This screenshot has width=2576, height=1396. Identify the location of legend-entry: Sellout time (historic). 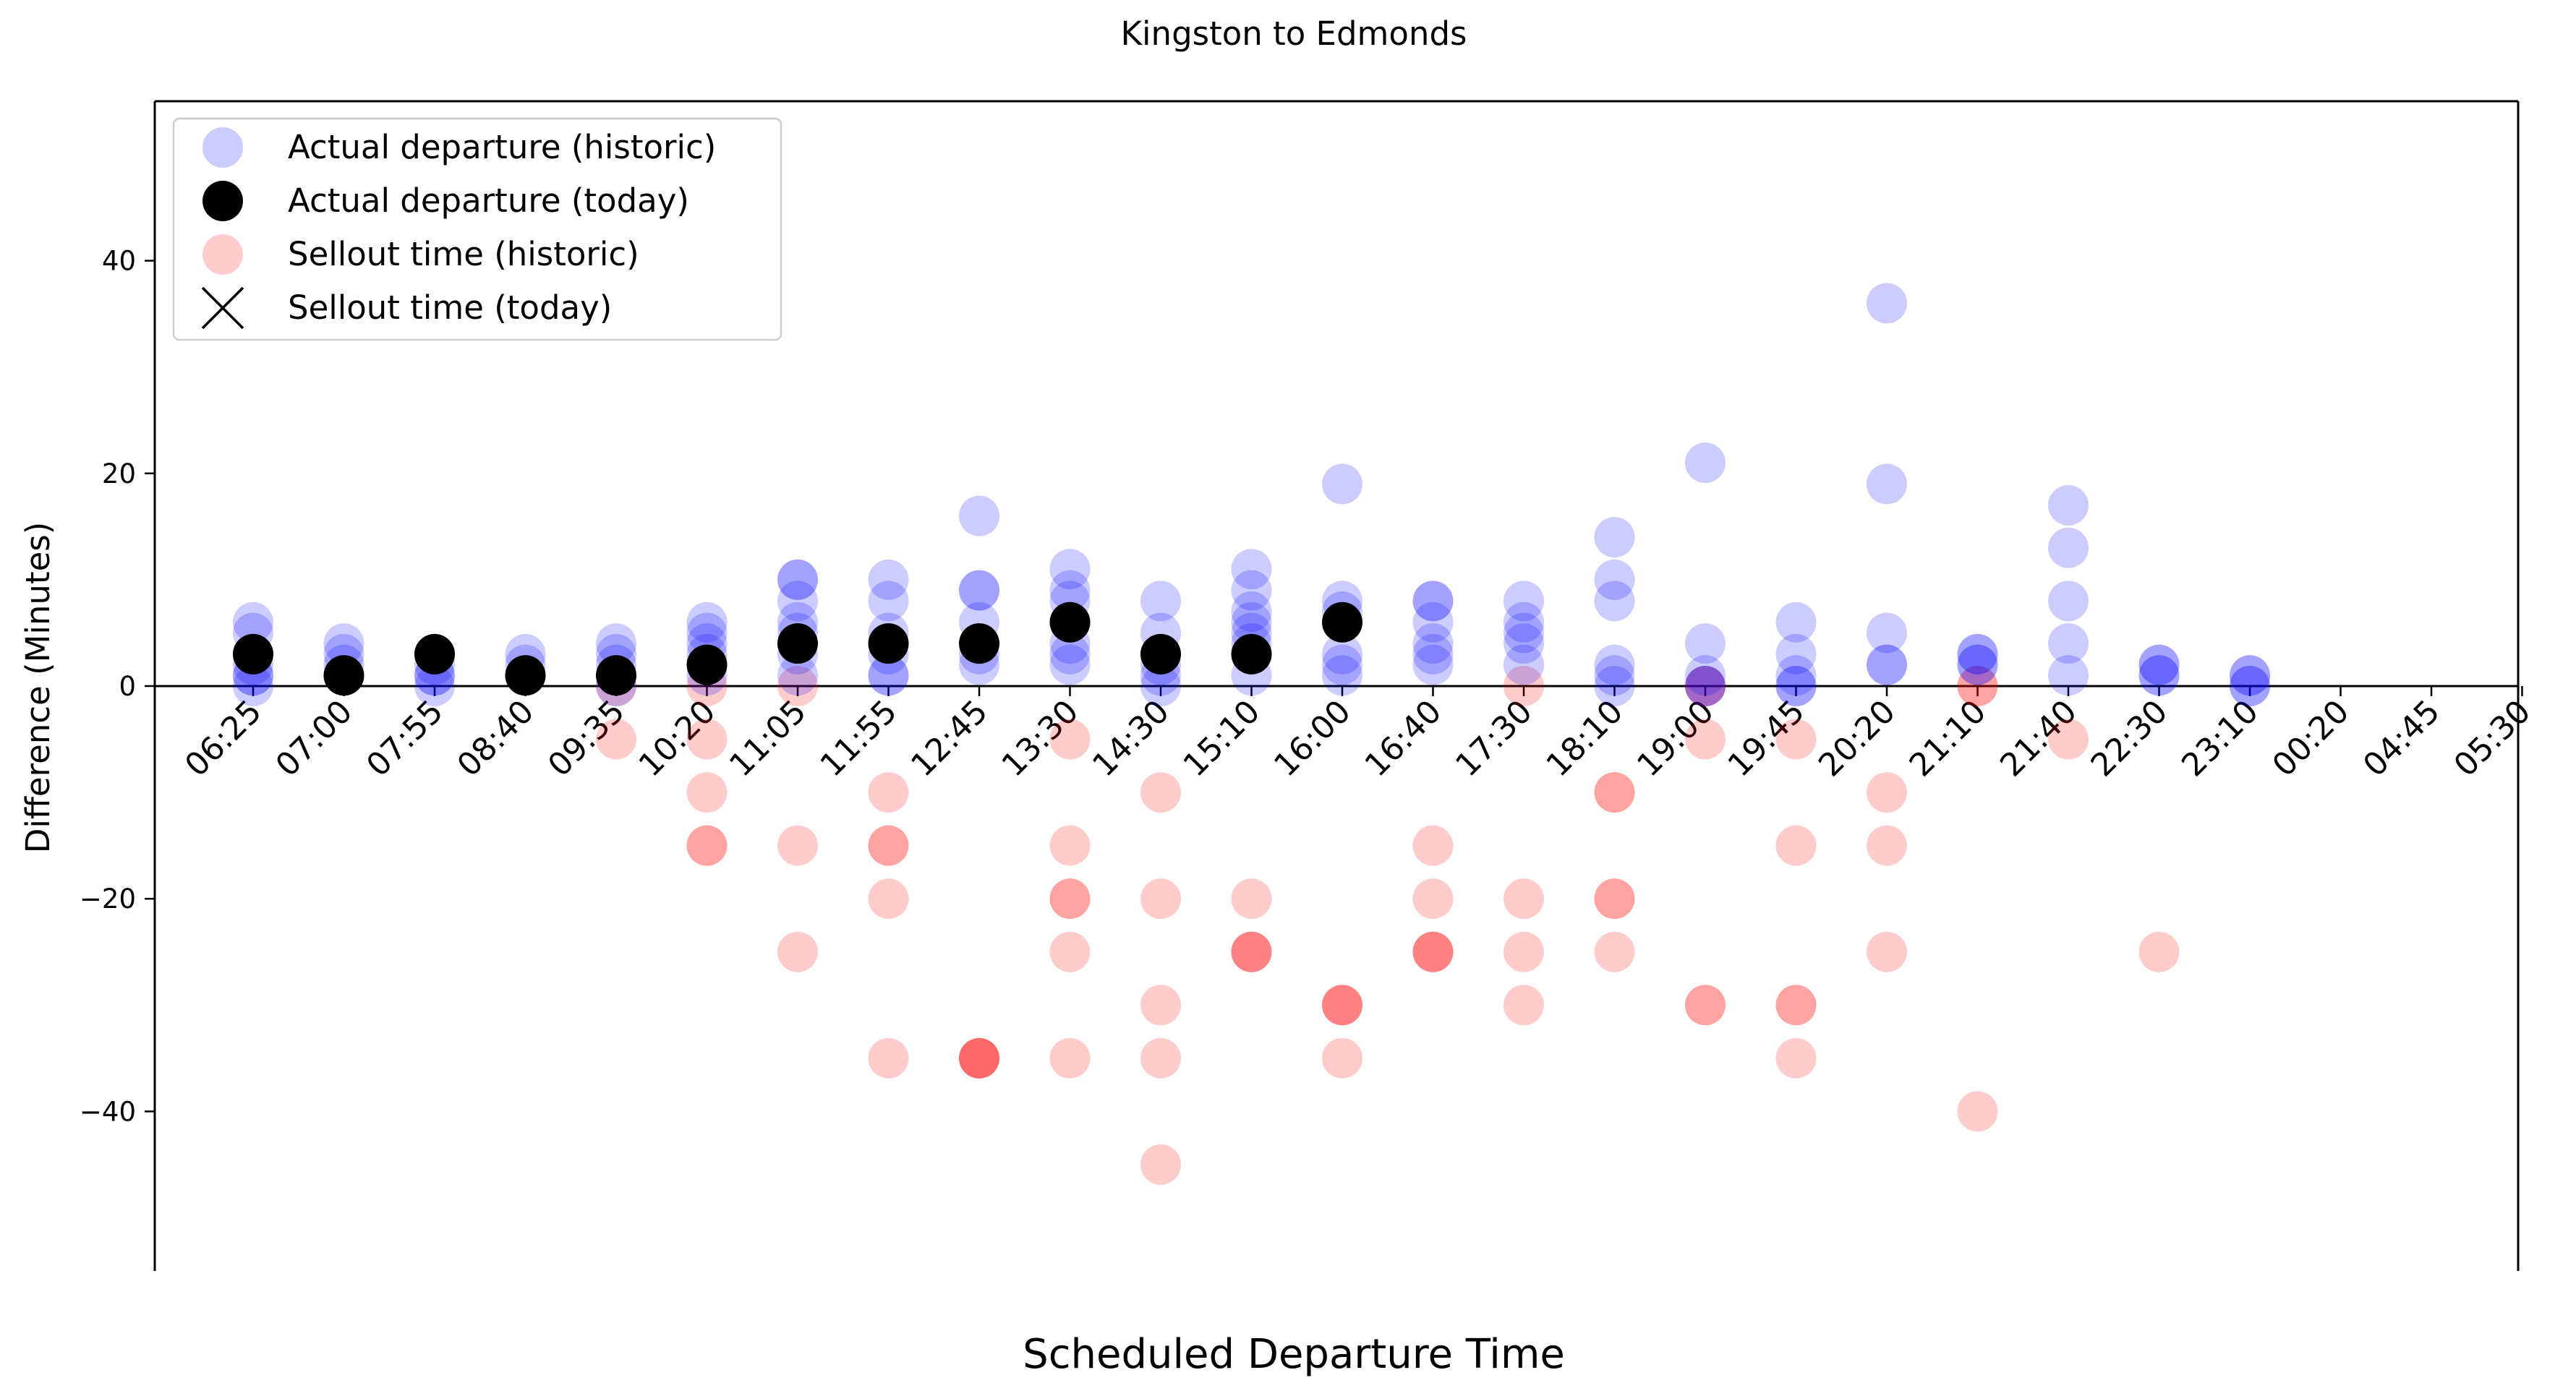
(420, 254).